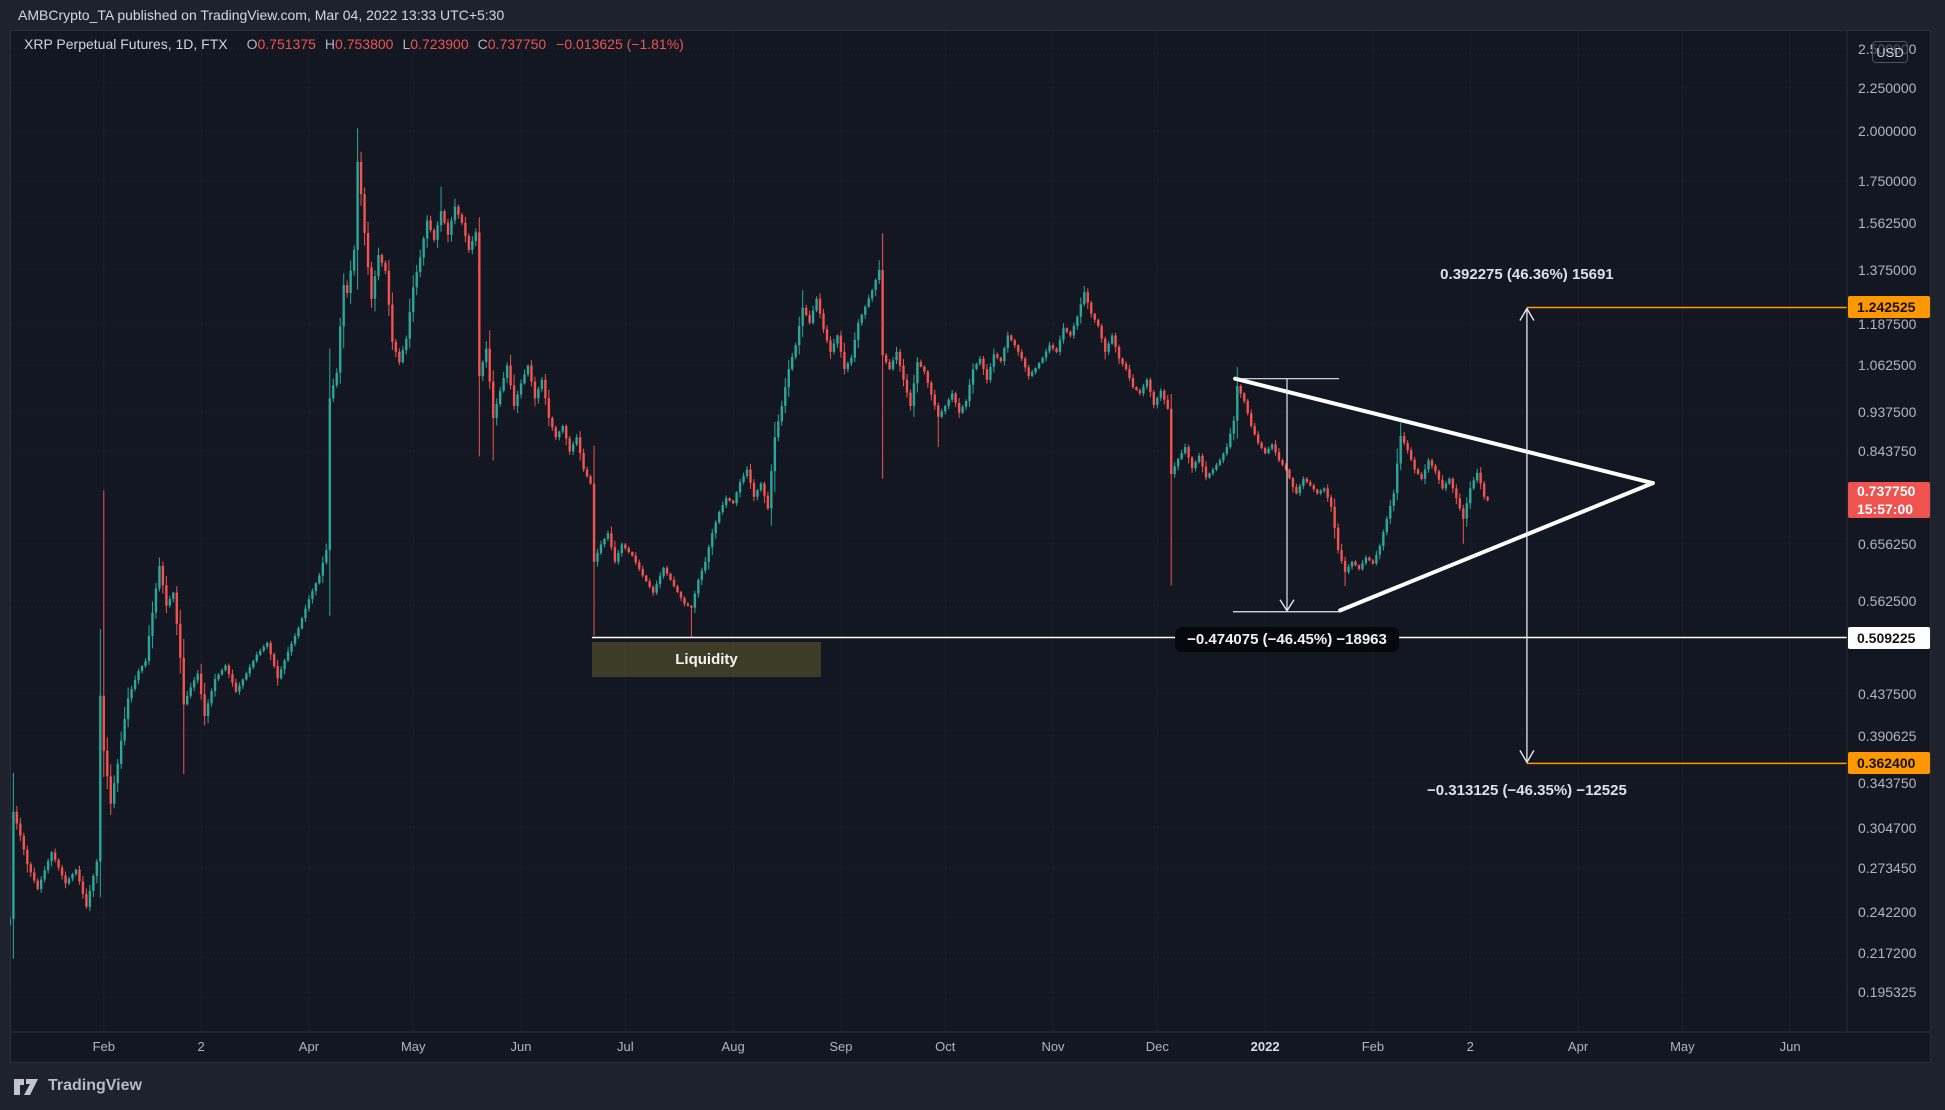 Image resolution: width=1945 pixels, height=1110 pixels. What do you see at coordinates (1287, 639) in the screenshot?
I see `measure-label: −0.474075 (−46.45%) −18963` at bounding box center [1287, 639].